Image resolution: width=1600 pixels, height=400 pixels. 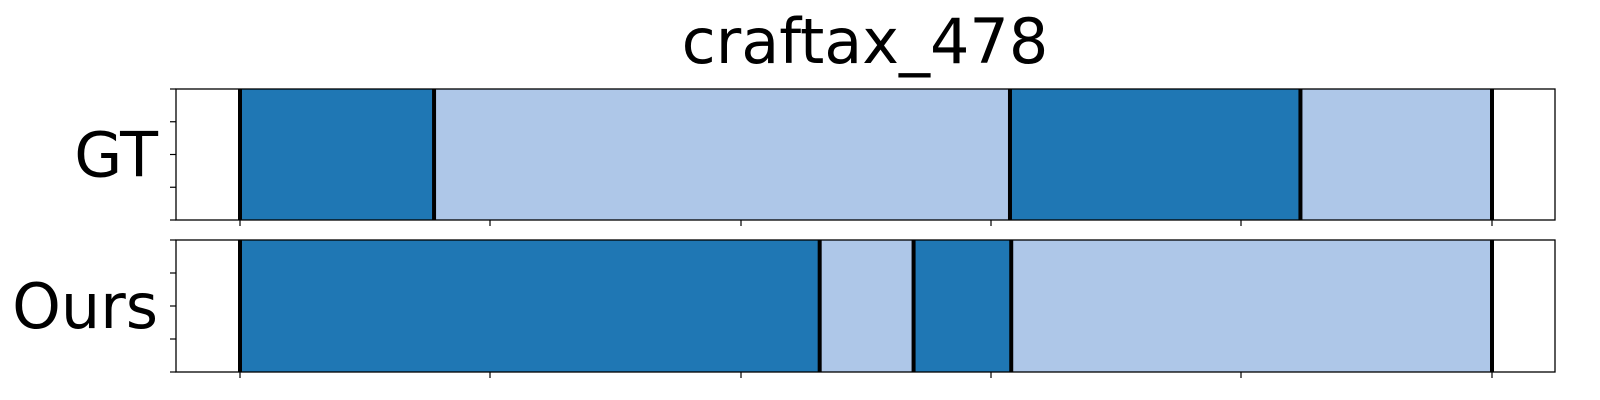 What do you see at coordinates (85, 306) in the screenshot?
I see `row-label: Ours` at bounding box center [85, 306].